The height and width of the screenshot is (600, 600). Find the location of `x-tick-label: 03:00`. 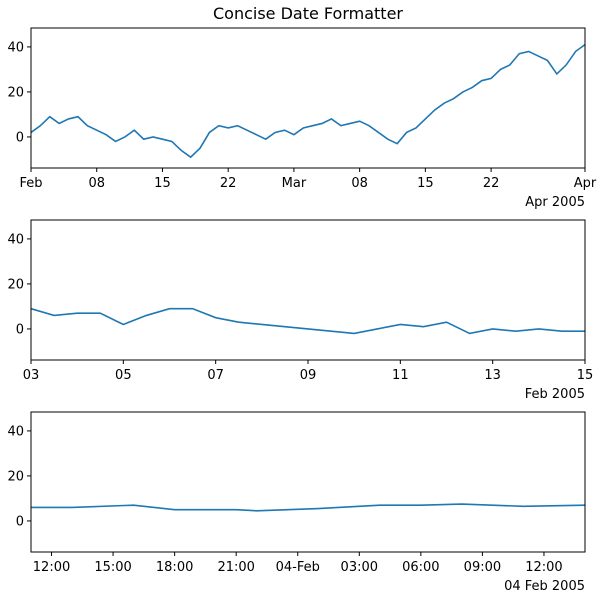

x-tick-label: 03:00 is located at coordinates (359, 567).